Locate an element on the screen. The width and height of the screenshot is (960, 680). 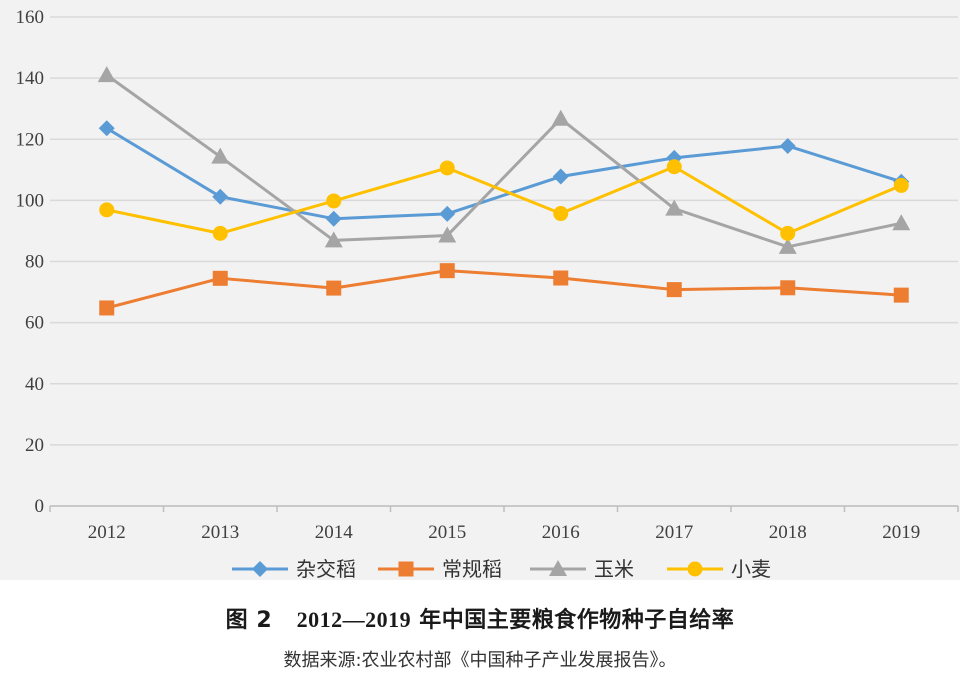
x-tick-label: 2016 is located at coordinates (561, 532).